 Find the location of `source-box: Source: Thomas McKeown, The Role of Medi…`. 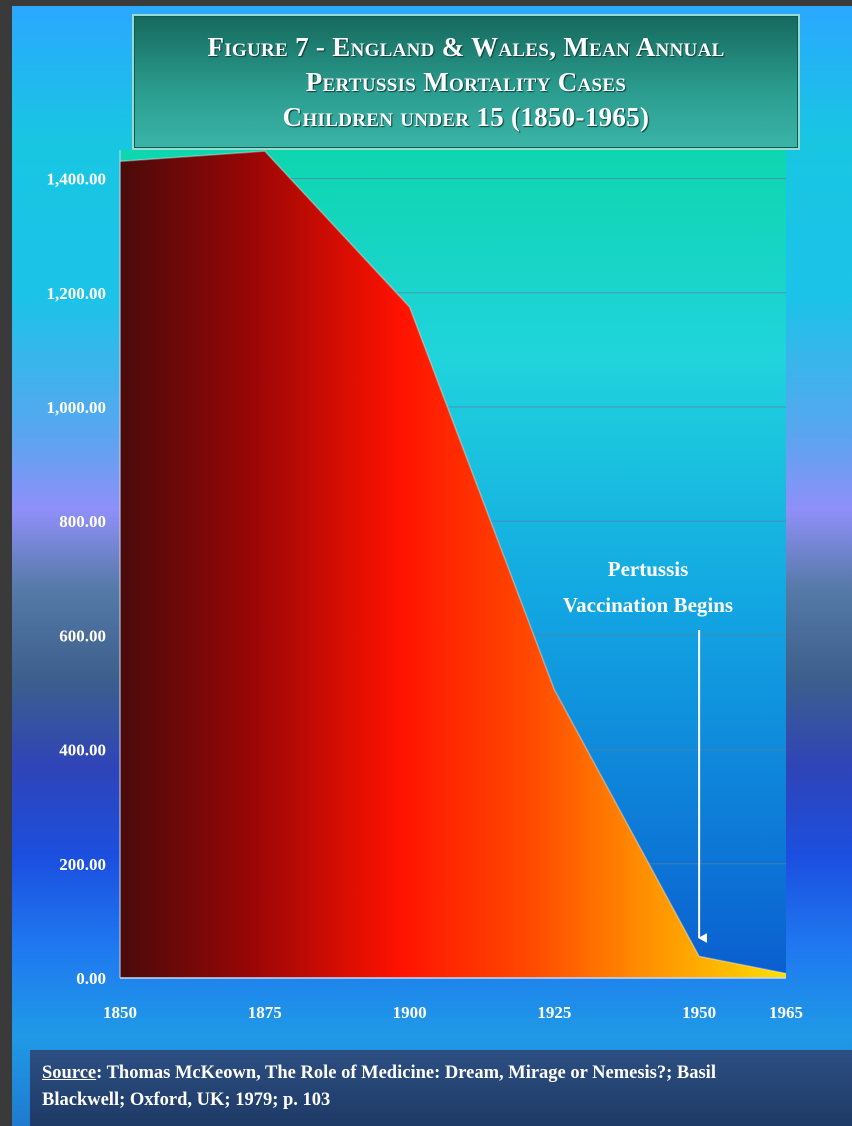

source-box: Source: Thomas McKeown, The Role of Medi… is located at coordinates (441, 1088).